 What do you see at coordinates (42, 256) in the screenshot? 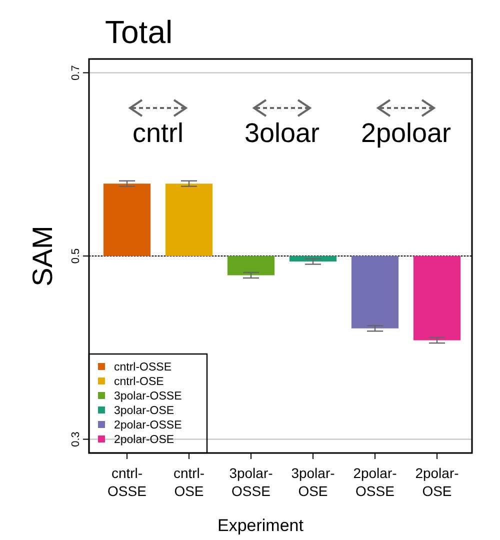
I see `y-axis-title: SAM` at bounding box center [42, 256].